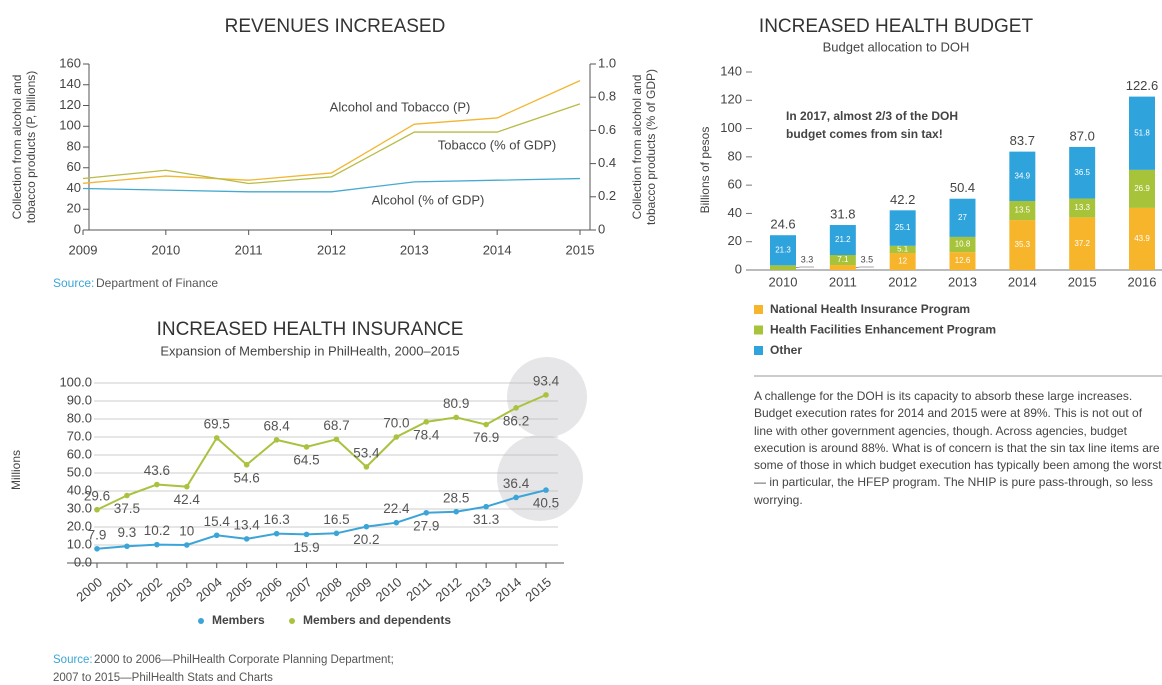 This screenshot has width=1162, height=685. I want to click on segment-label: 13.3, so click(1082, 207).